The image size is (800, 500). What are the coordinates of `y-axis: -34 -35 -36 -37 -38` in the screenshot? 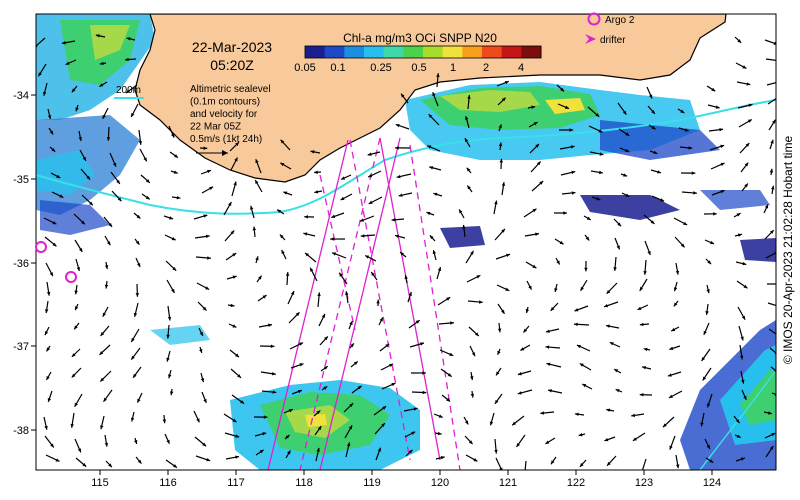 It's located at (24, 263).